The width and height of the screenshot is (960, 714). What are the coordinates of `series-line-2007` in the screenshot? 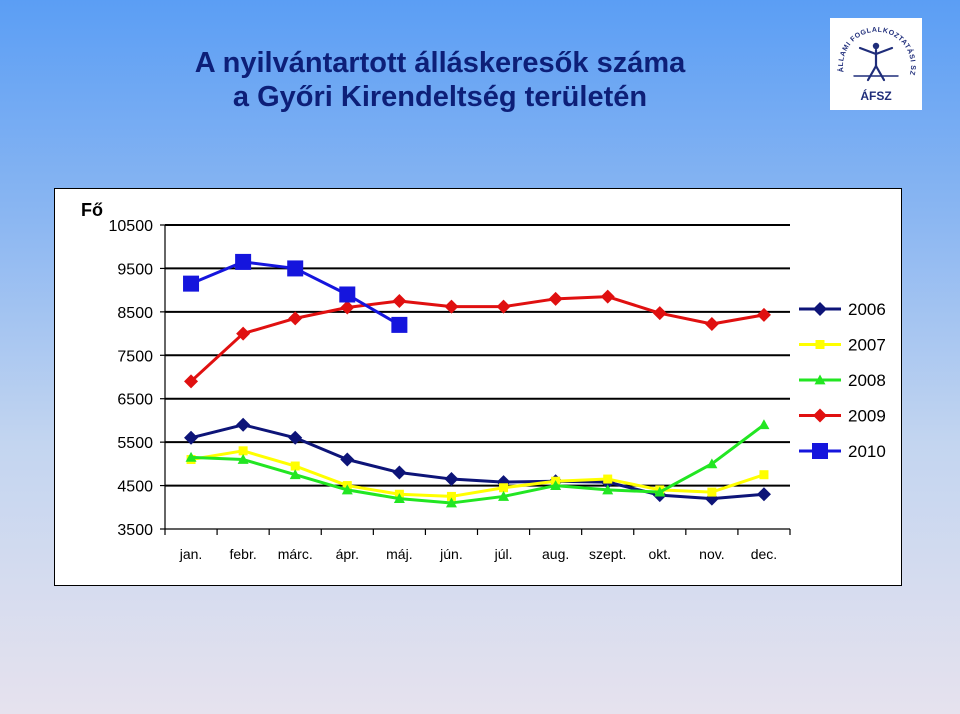 It's located at (477, 473).